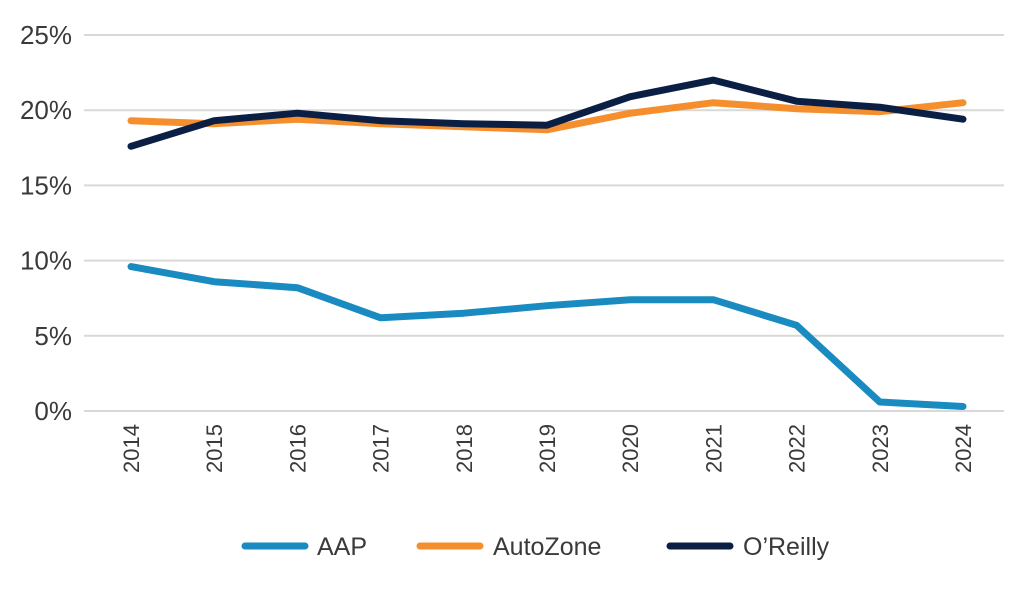 The height and width of the screenshot is (589, 1024). Describe the element at coordinates (131, 448) in the screenshot. I see `x-tick-label: 2014` at that location.